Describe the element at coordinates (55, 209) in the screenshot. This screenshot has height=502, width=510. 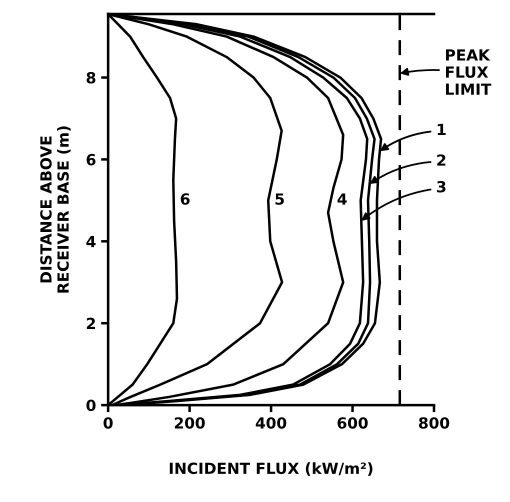
I see `y-axis-title: DISTANCE ABOVE RECEIVER BASE (m)` at that location.